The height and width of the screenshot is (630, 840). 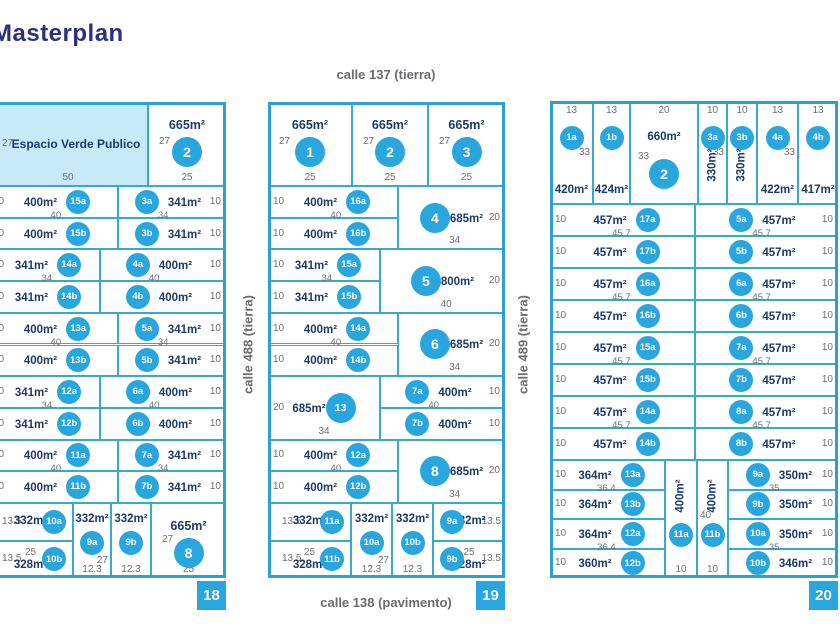 I want to click on lot-area-wrap: 364m² 36.4, so click(x=596, y=538).